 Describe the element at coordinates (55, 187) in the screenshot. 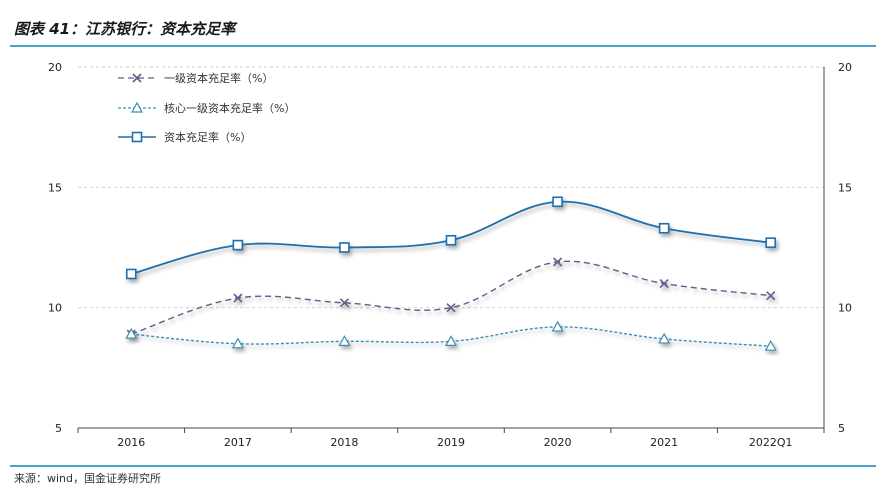

I see `y-tick-label-left: 15` at that location.